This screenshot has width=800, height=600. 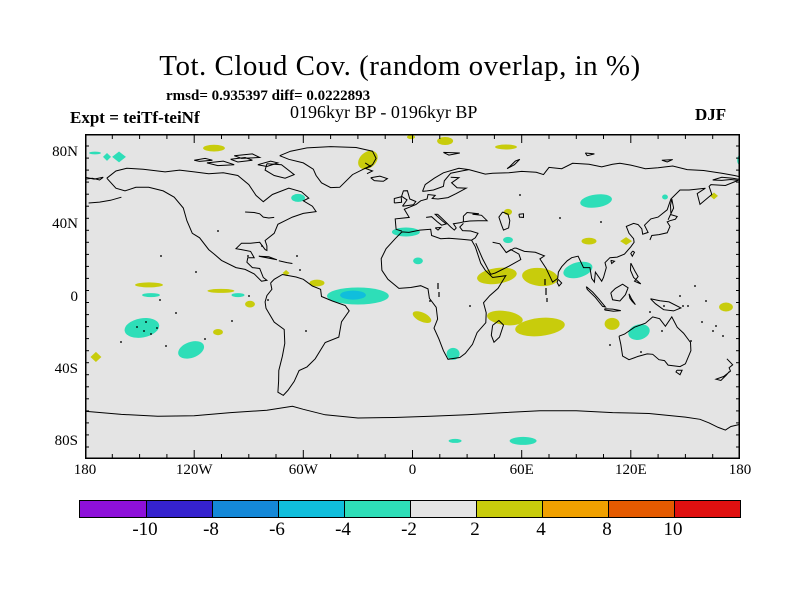 I want to click on lon-tick-label: 60E, so click(x=521, y=470).